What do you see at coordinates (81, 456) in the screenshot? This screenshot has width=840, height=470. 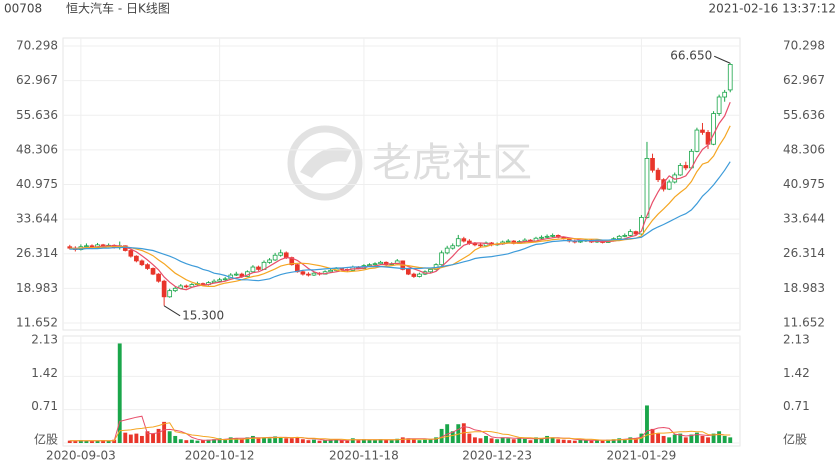 I see `x-tick-label: 2020-09-03` at bounding box center [81, 456].